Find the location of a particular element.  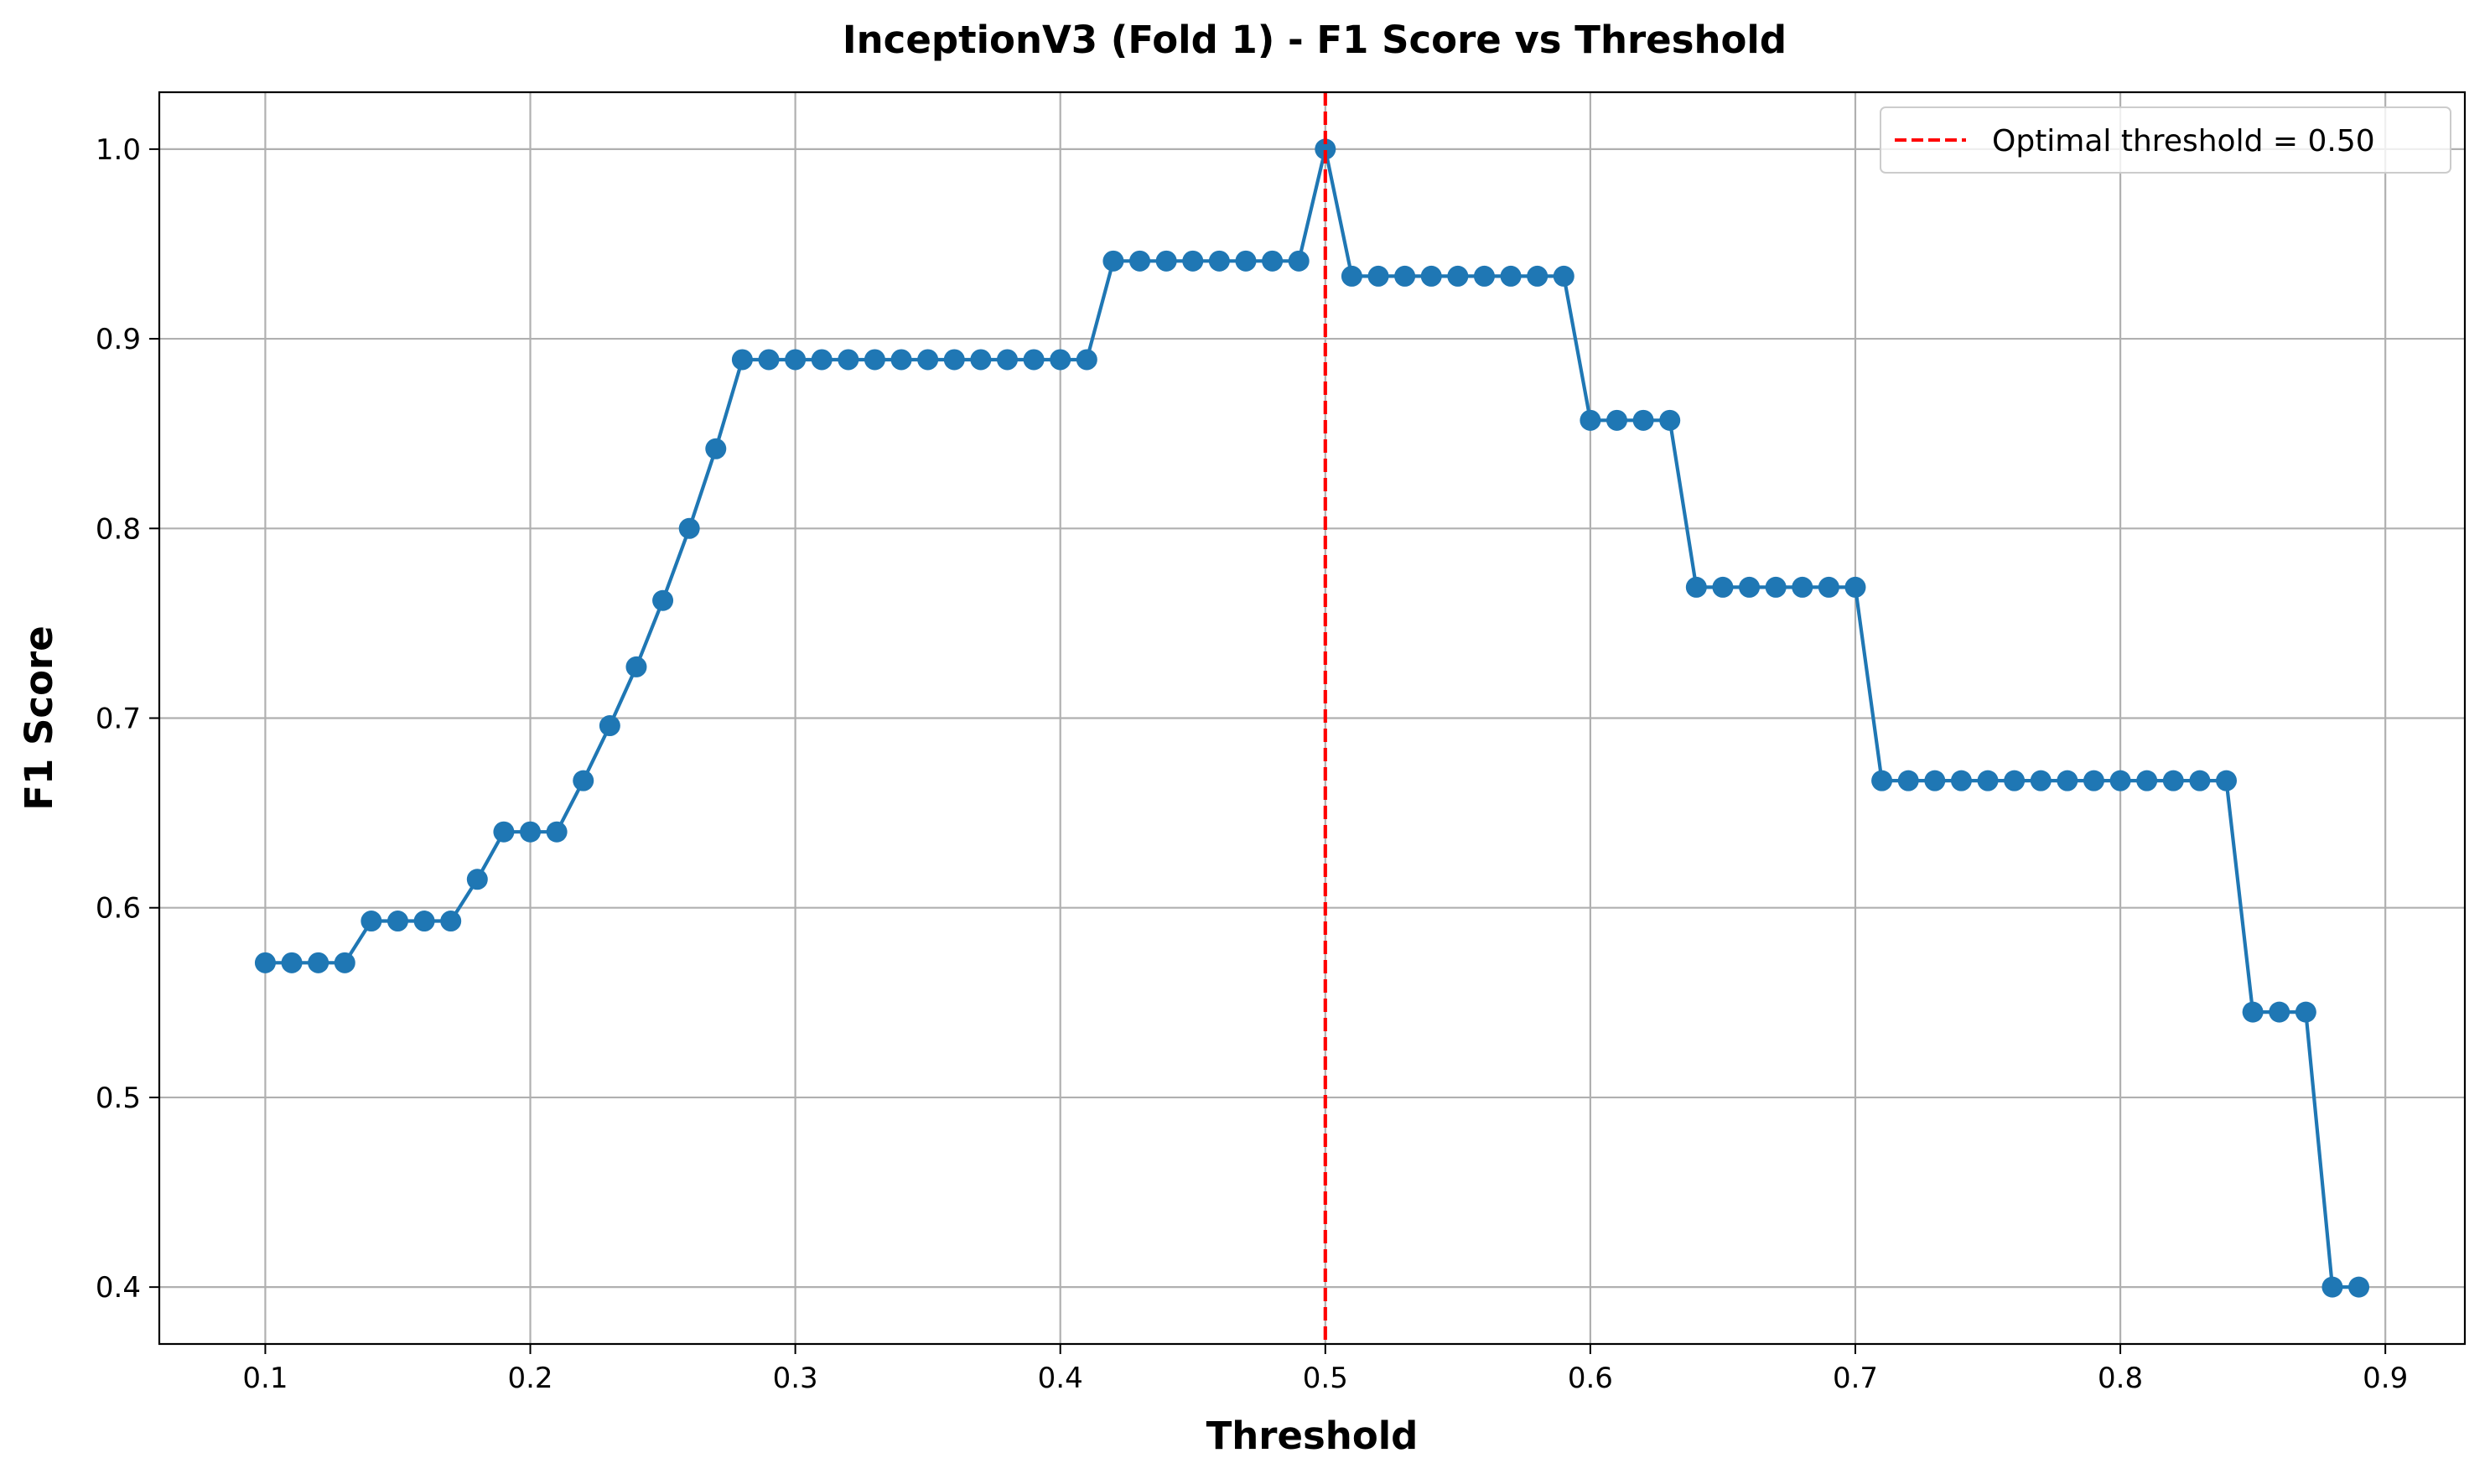

y-tick-label: 0.4 is located at coordinates (118, 1288).